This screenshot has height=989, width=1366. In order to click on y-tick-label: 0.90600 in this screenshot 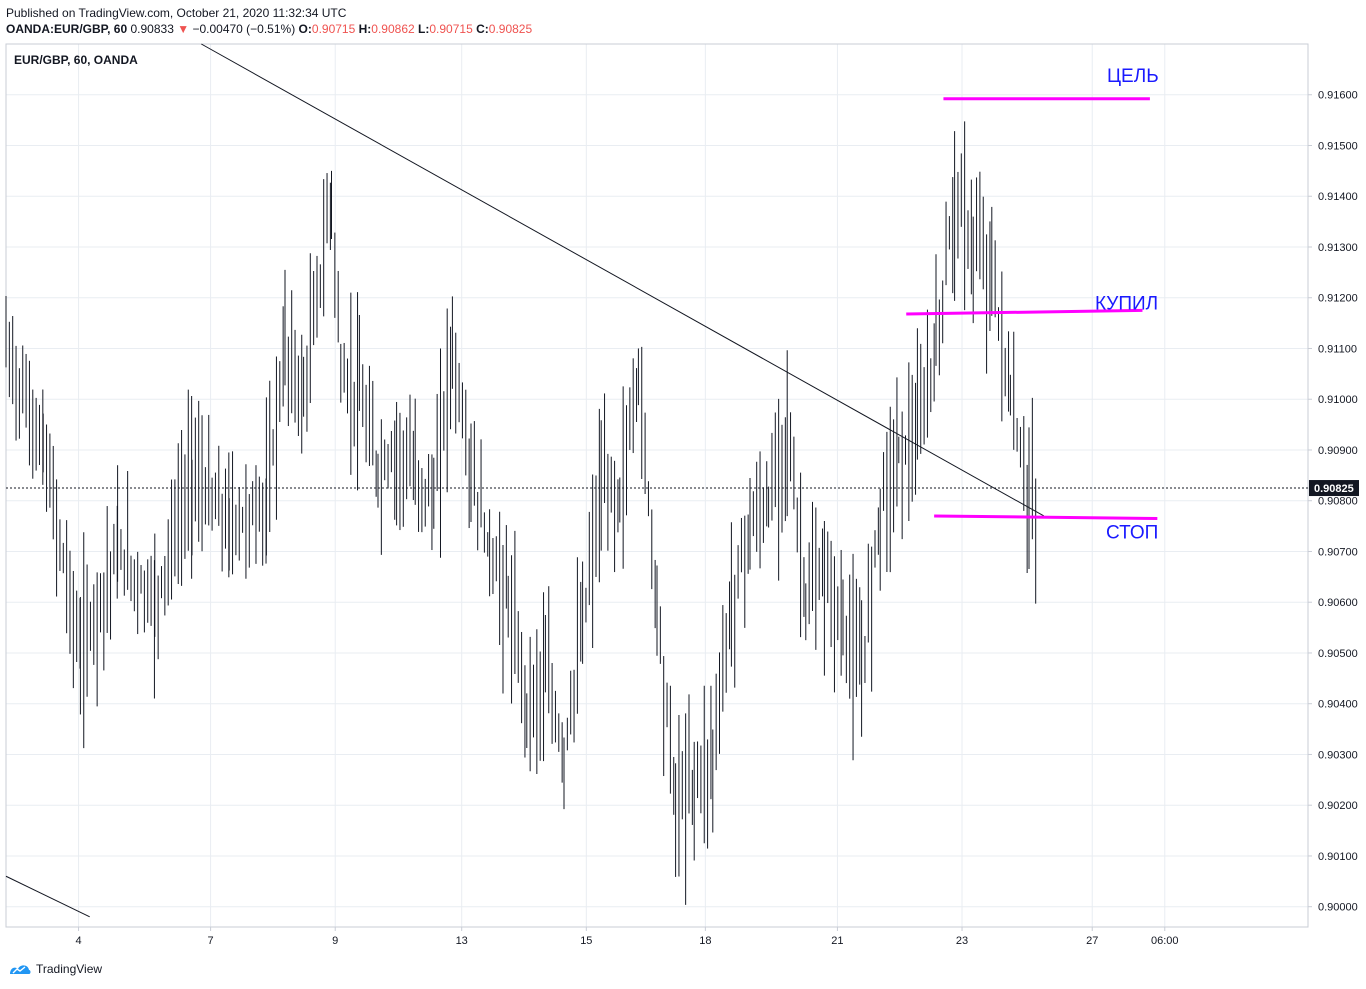, I will do `click(1338, 603)`.